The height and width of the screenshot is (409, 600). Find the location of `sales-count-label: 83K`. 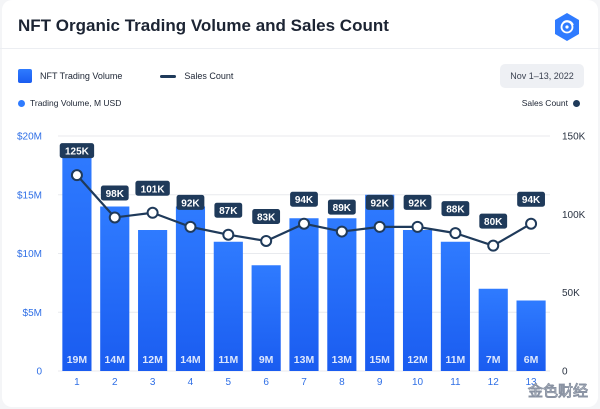

sales-count-label: 83K is located at coordinates (266, 217).